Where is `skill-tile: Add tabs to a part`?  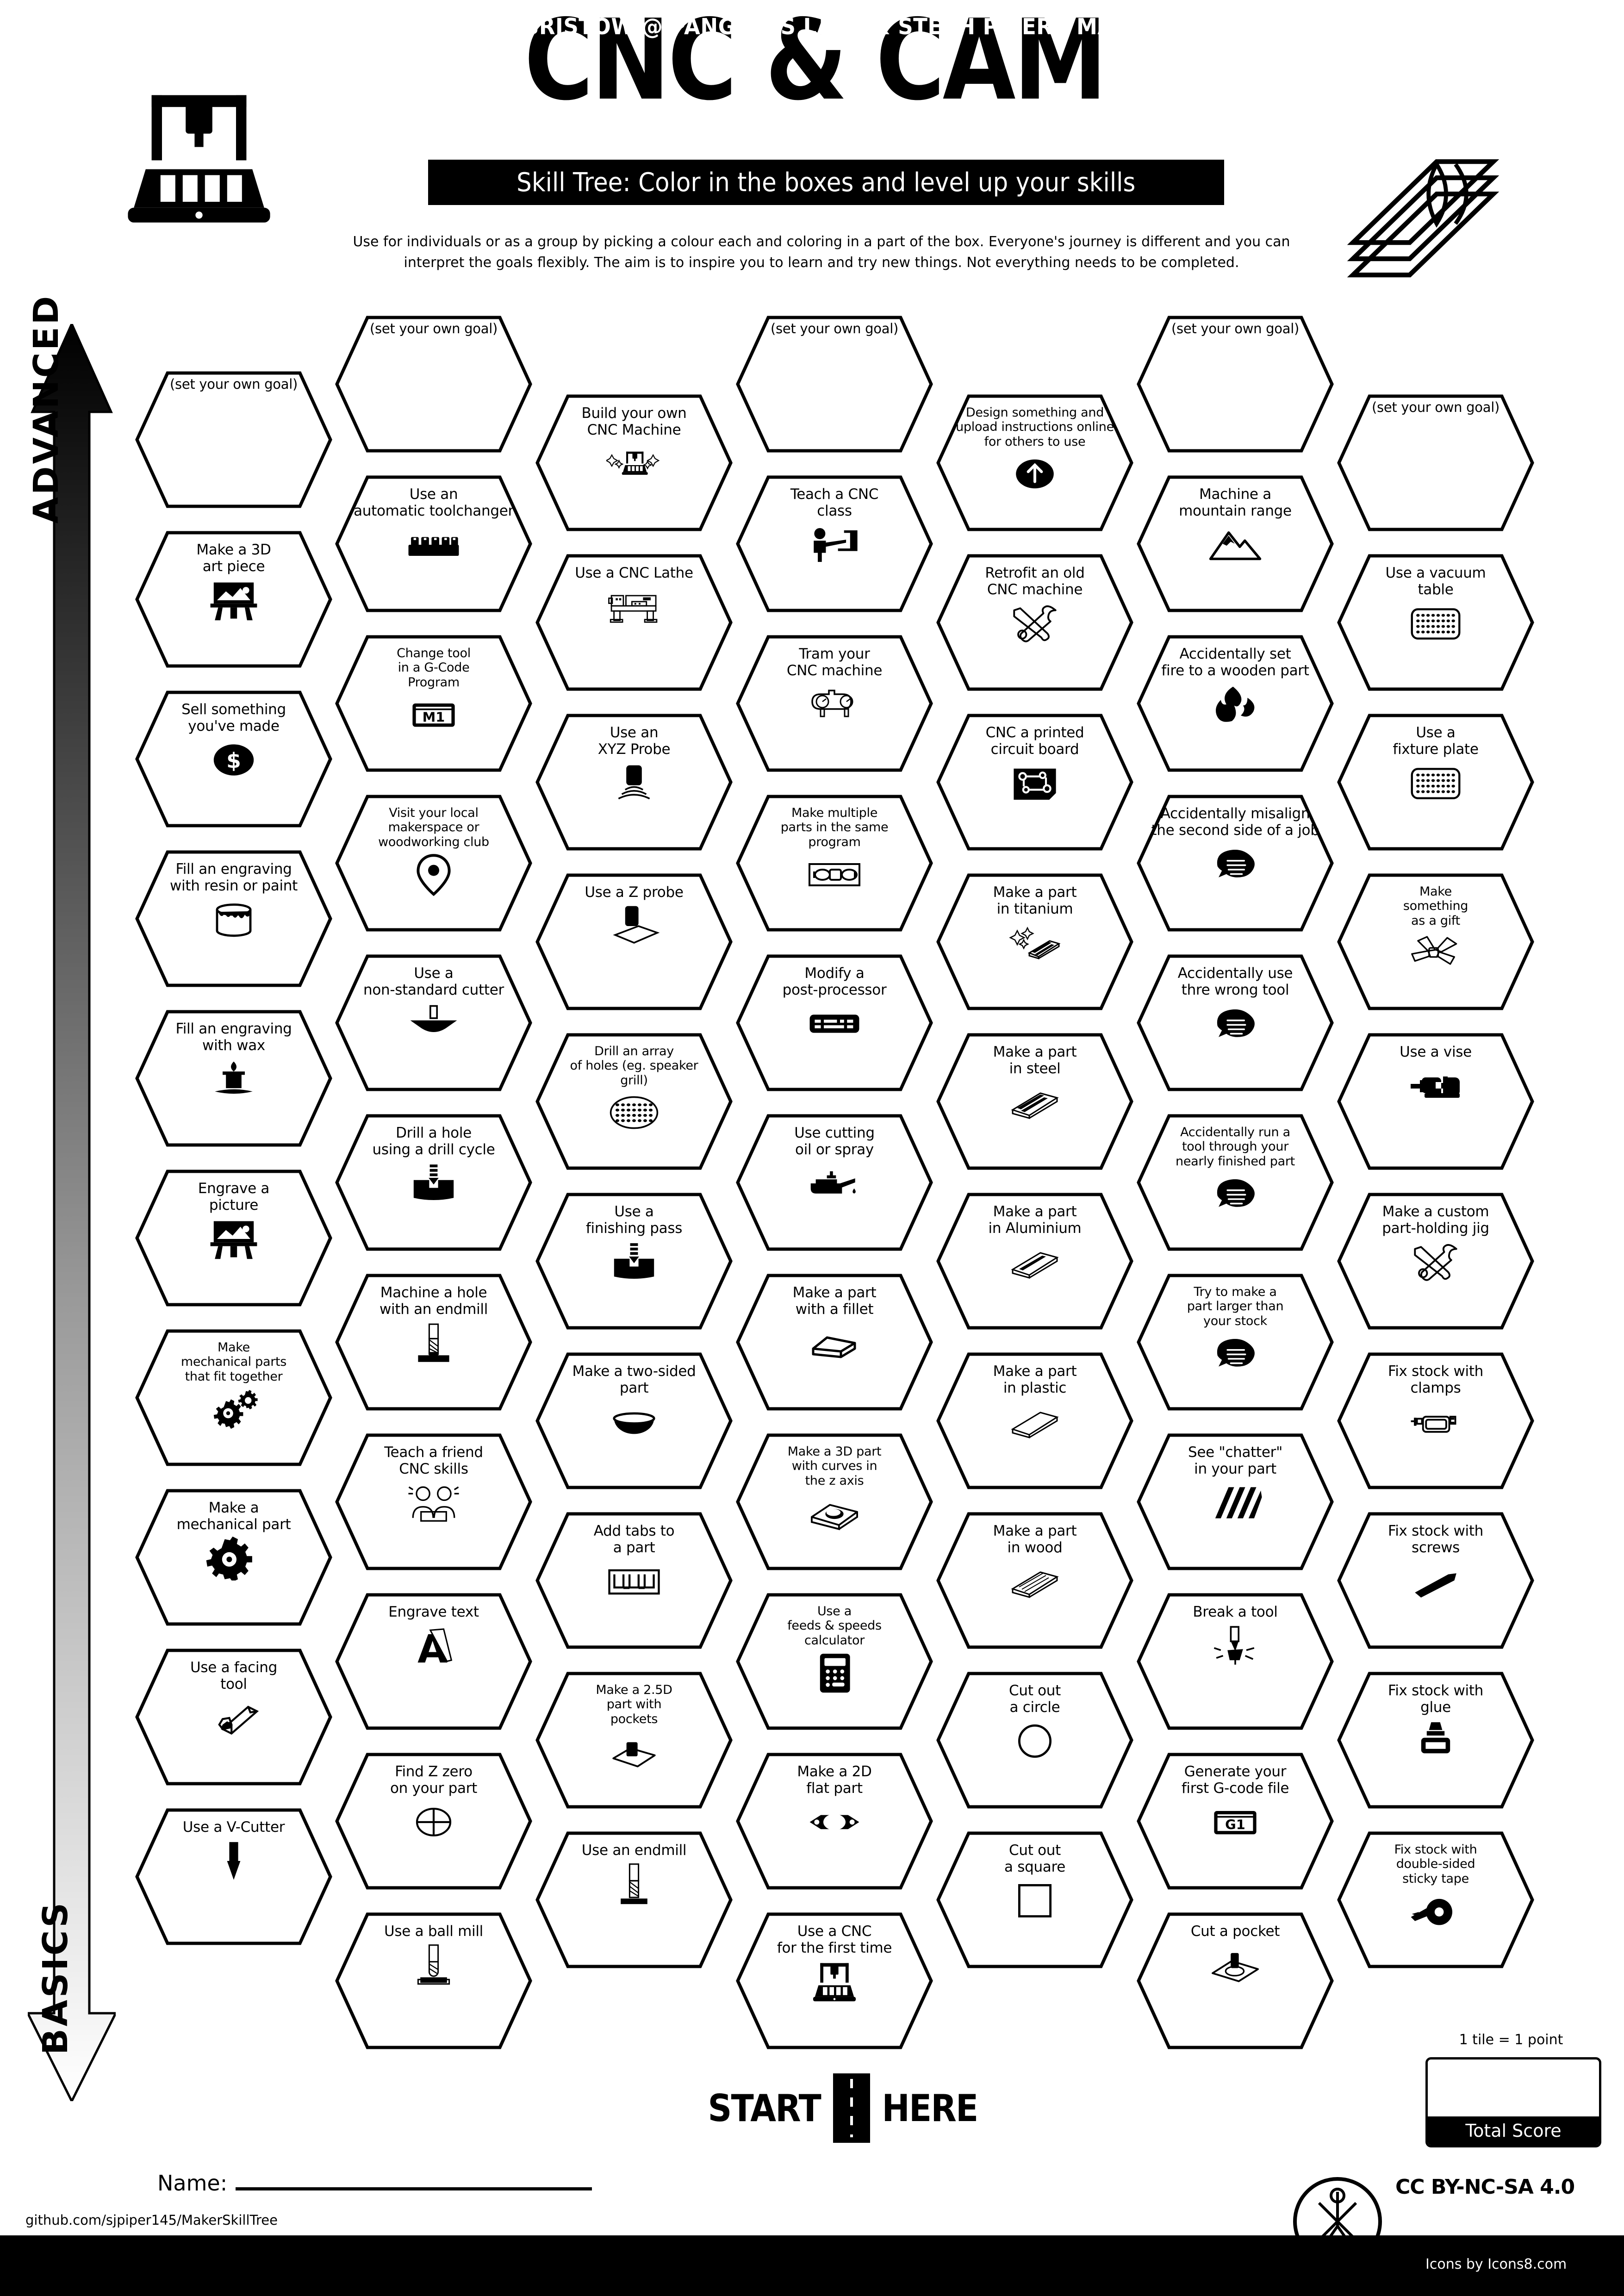
skill-tile: Add tabs to a part is located at coordinates (634, 1580).